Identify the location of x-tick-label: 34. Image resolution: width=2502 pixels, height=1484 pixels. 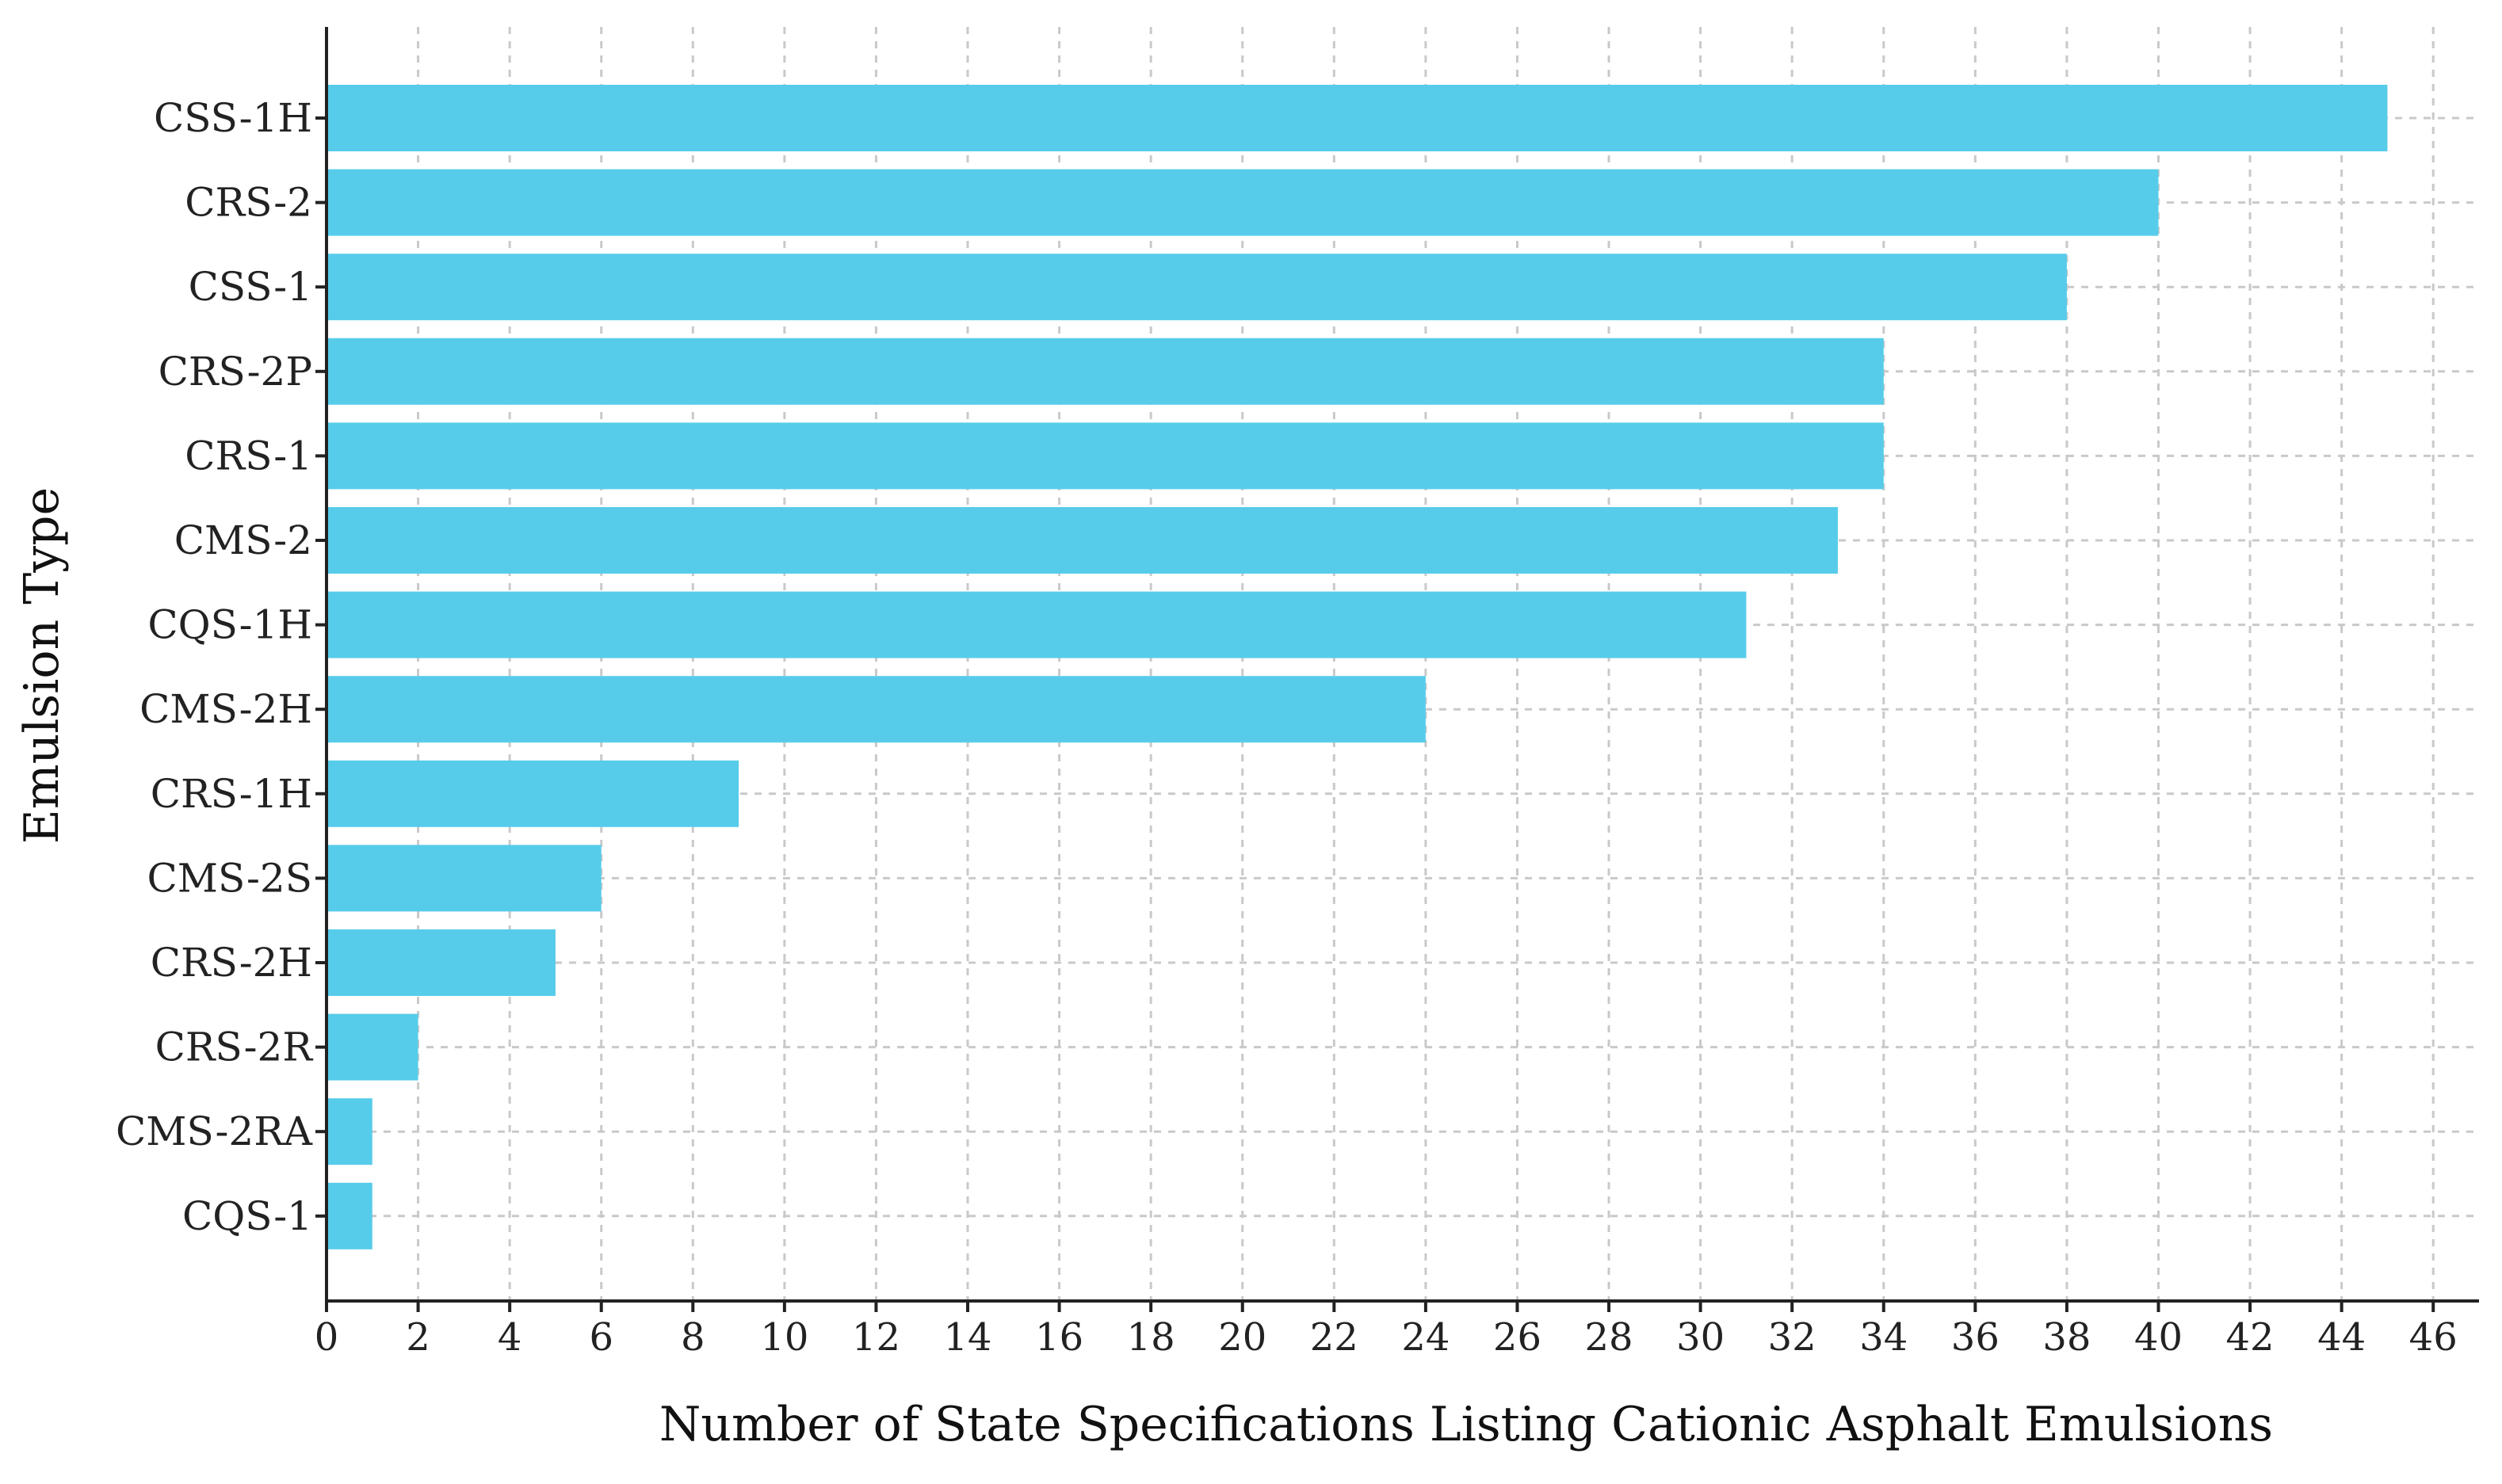
(1883, 1337).